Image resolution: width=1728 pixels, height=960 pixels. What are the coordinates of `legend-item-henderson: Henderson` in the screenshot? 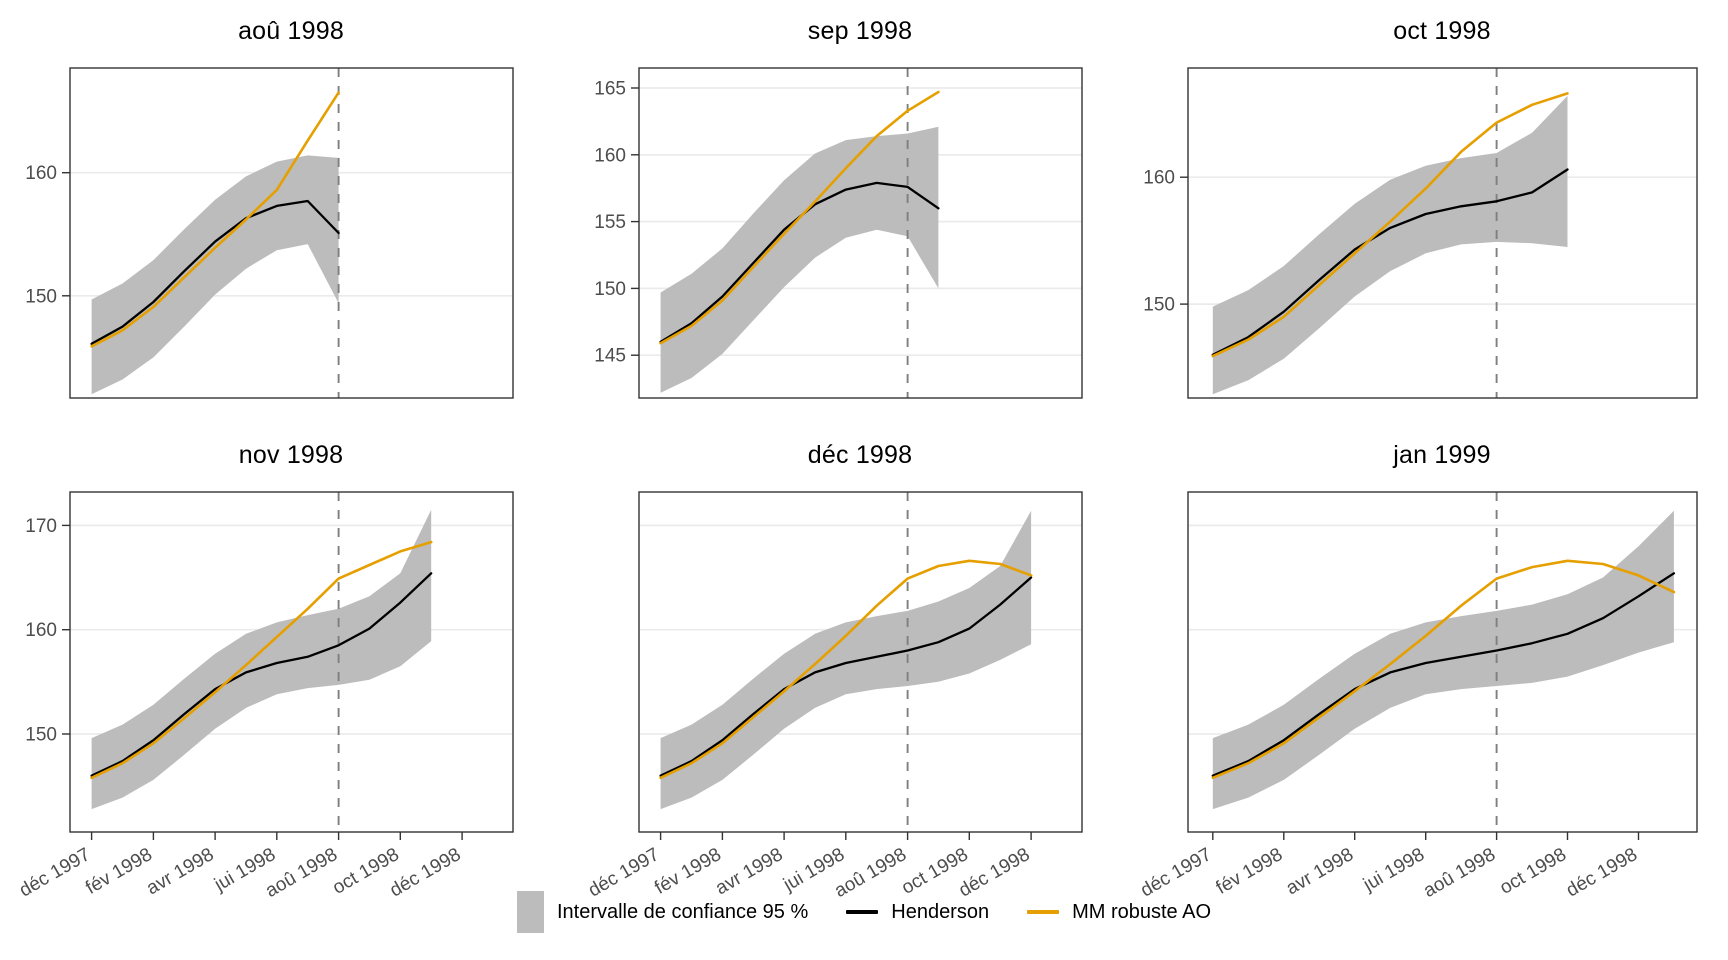 It's located at (917, 912).